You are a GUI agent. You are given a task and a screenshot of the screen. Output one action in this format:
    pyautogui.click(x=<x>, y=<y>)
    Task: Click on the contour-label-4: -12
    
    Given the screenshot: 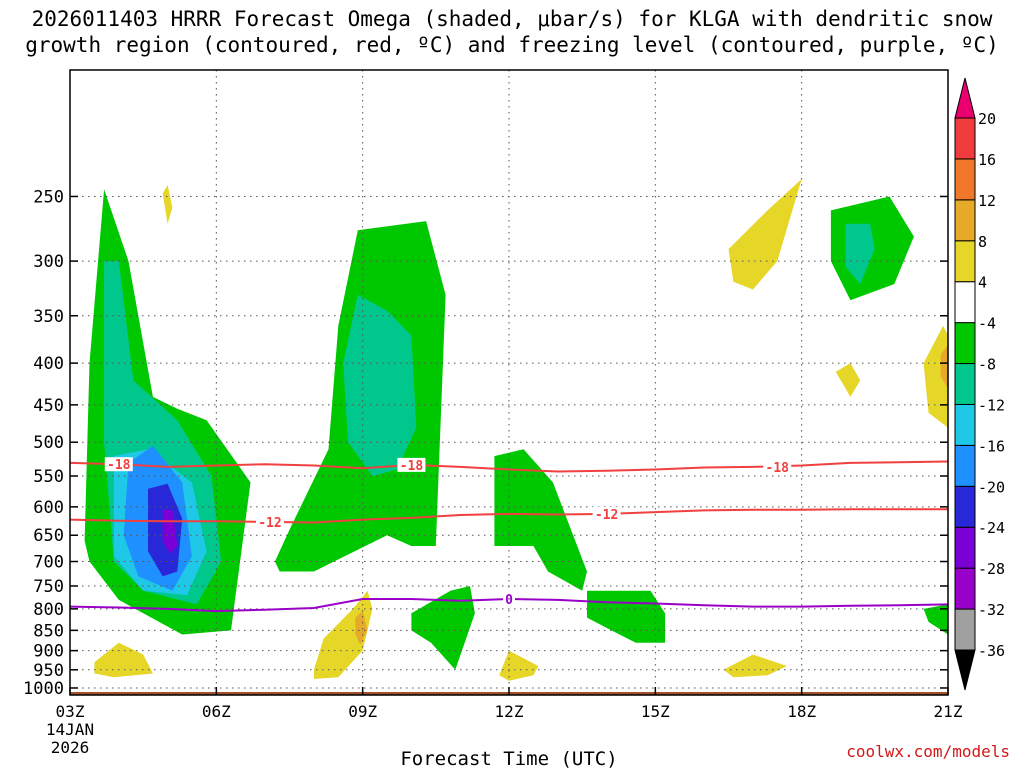 What is the action you would take?
    pyautogui.click(x=606, y=515)
    